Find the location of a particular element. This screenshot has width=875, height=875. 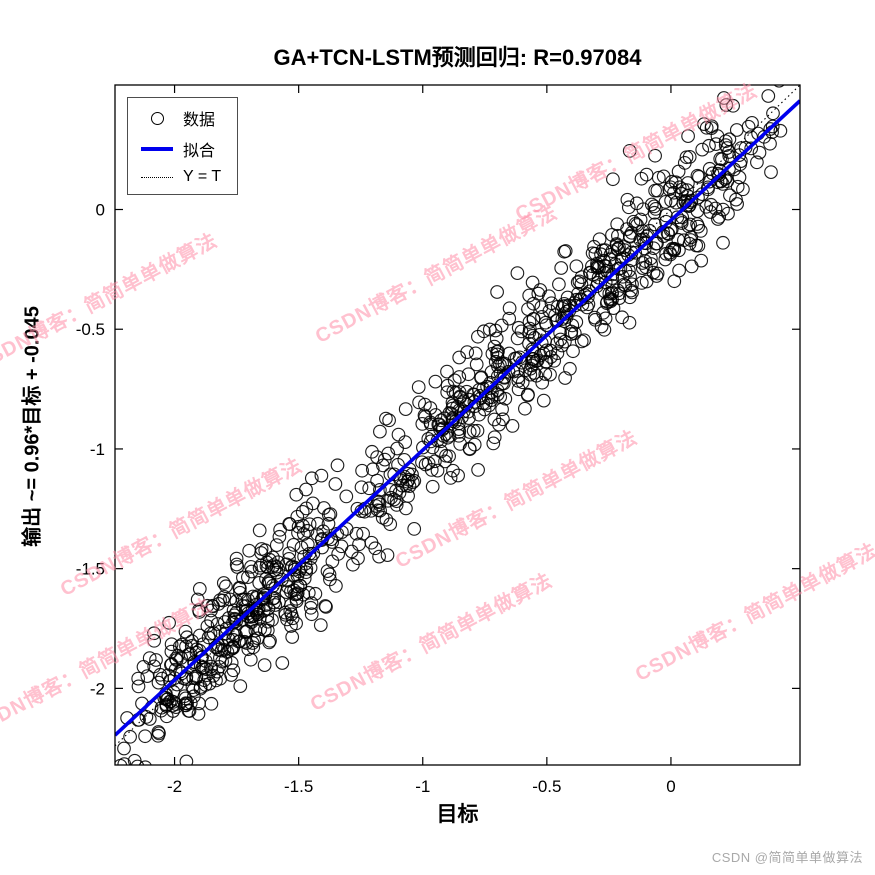

x-axis-label: 目标 is located at coordinates (457, 814).